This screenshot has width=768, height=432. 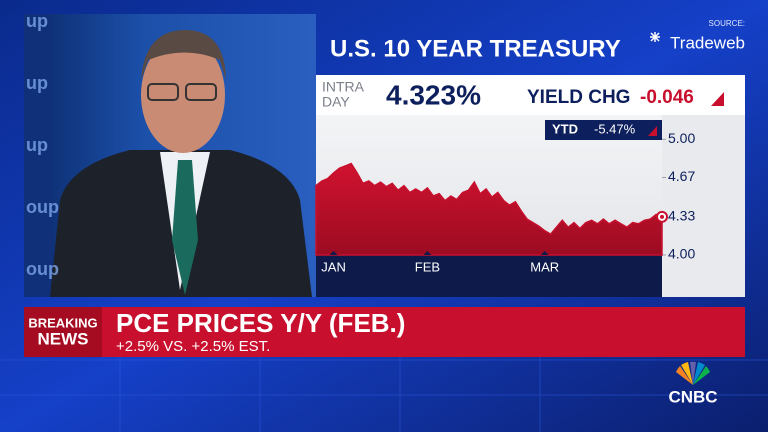 I want to click on x-tick-label: JAN, so click(x=333, y=266).